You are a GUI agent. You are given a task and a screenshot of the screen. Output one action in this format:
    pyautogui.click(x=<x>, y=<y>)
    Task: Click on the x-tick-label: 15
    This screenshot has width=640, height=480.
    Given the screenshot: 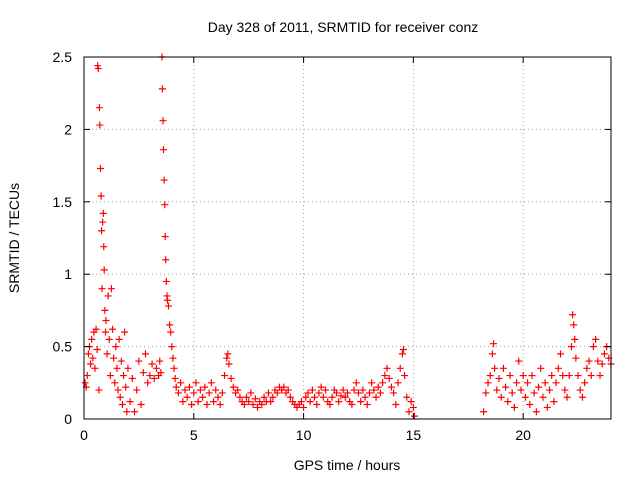 What is the action you would take?
    pyautogui.click(x=414, y=435)
    